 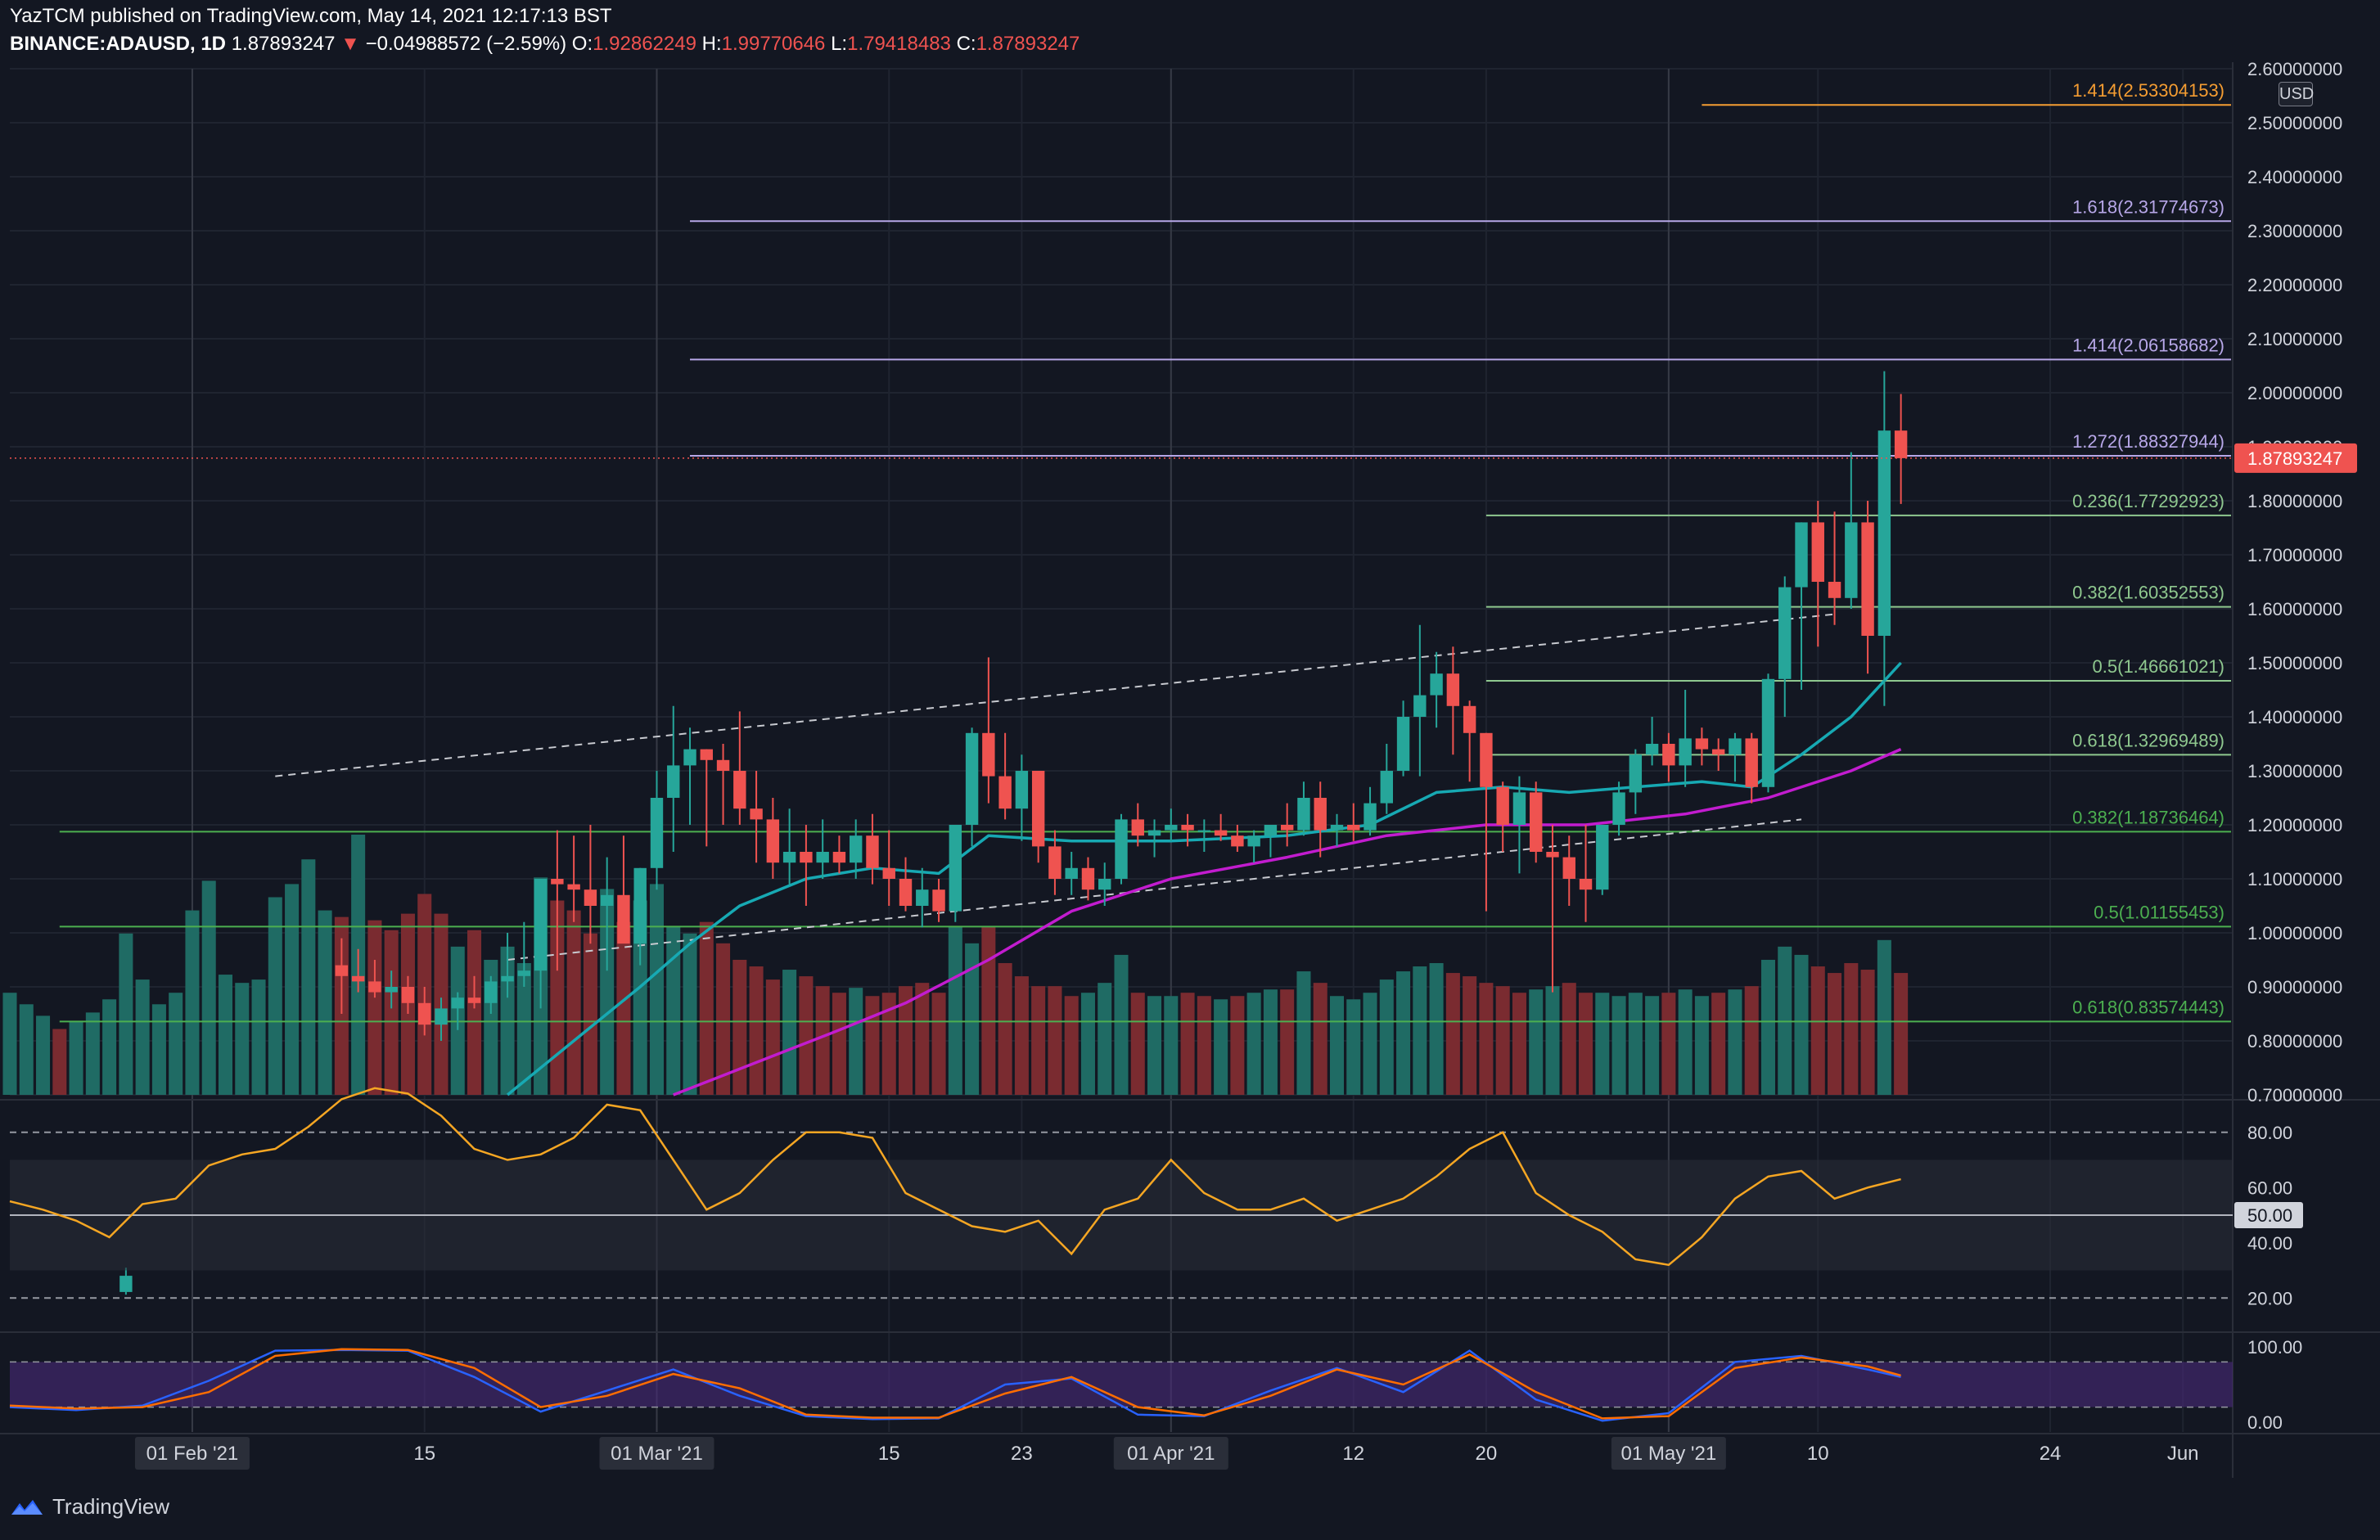 I want to click on time-tick-label: 15, so click(x=889, y=1454).